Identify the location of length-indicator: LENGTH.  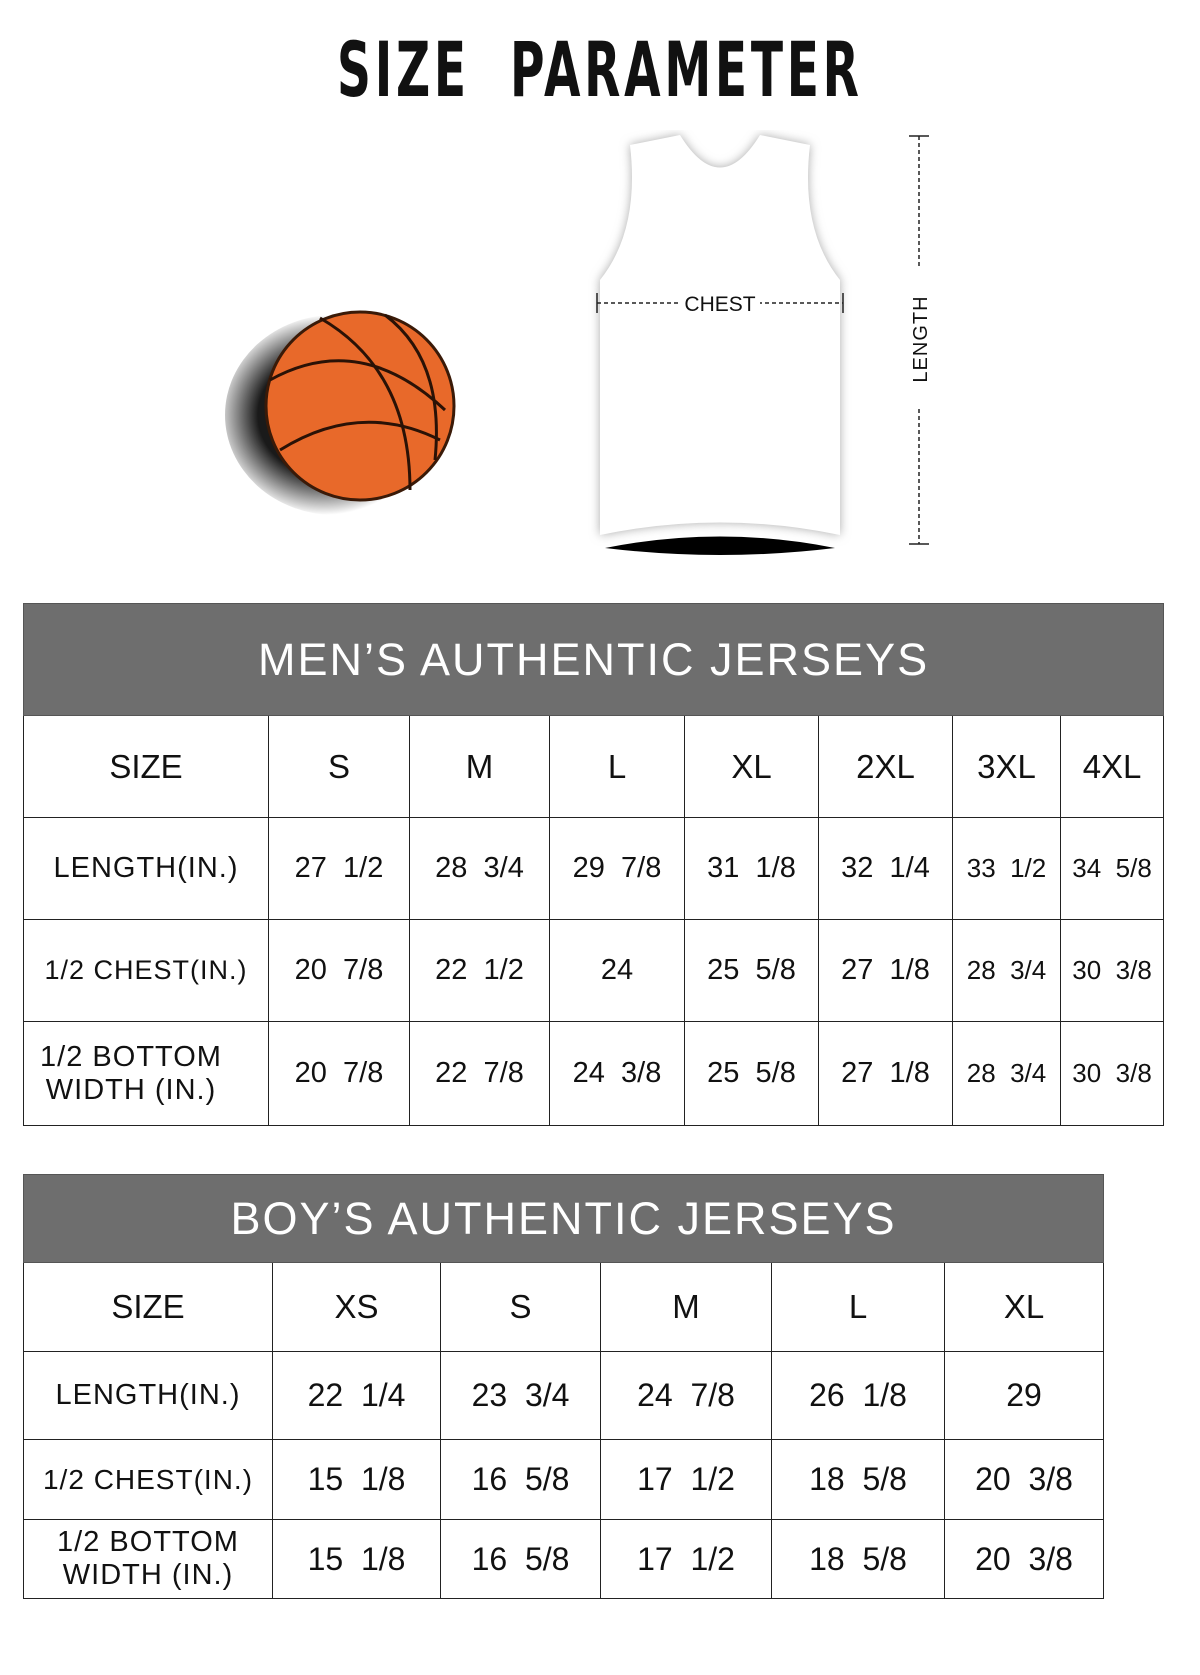
(920, 340).